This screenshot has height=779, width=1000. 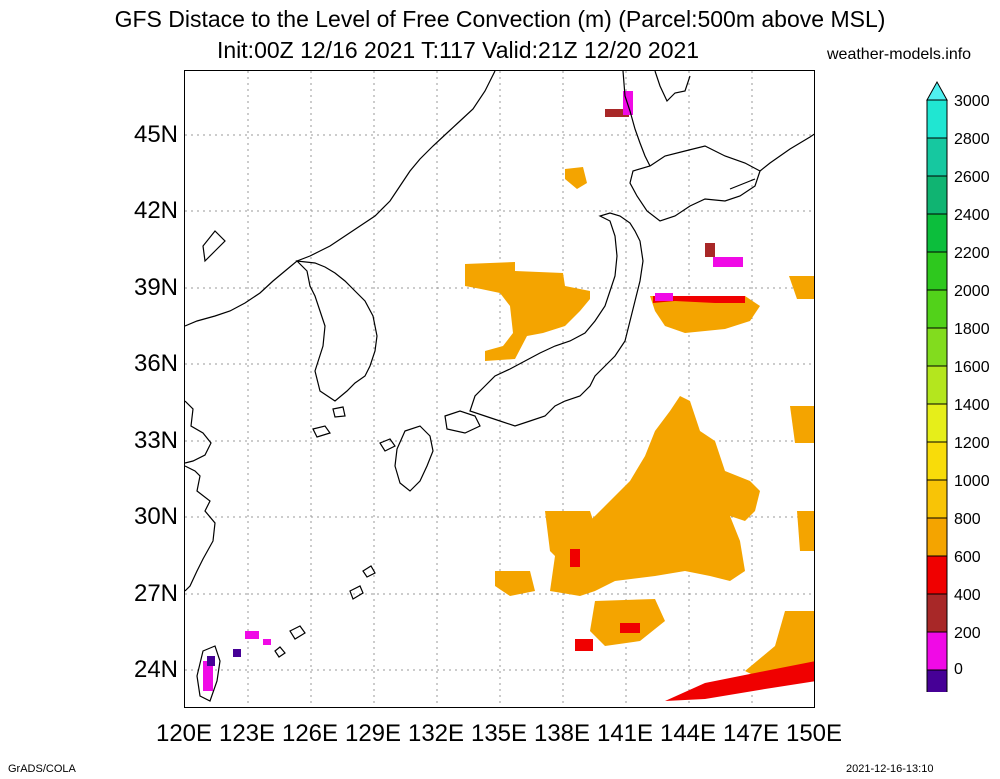 What do you see at coordinates (805, 531) in the screenshot?
I see `field-patch-east-far` at bounding box center [805, 531].